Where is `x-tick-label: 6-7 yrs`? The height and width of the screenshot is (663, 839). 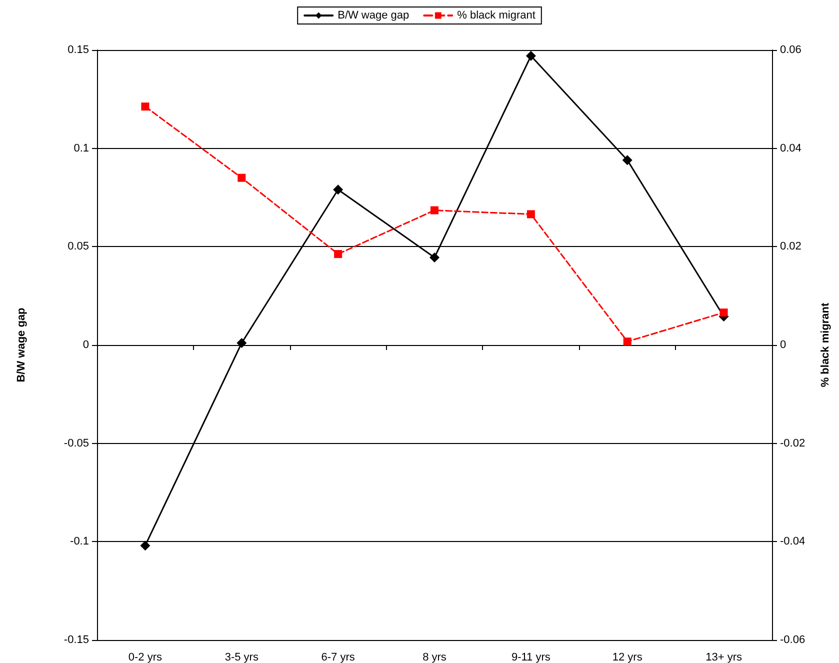
x-tick-label: 6-7 yrs is located at coordinates (338, 657).